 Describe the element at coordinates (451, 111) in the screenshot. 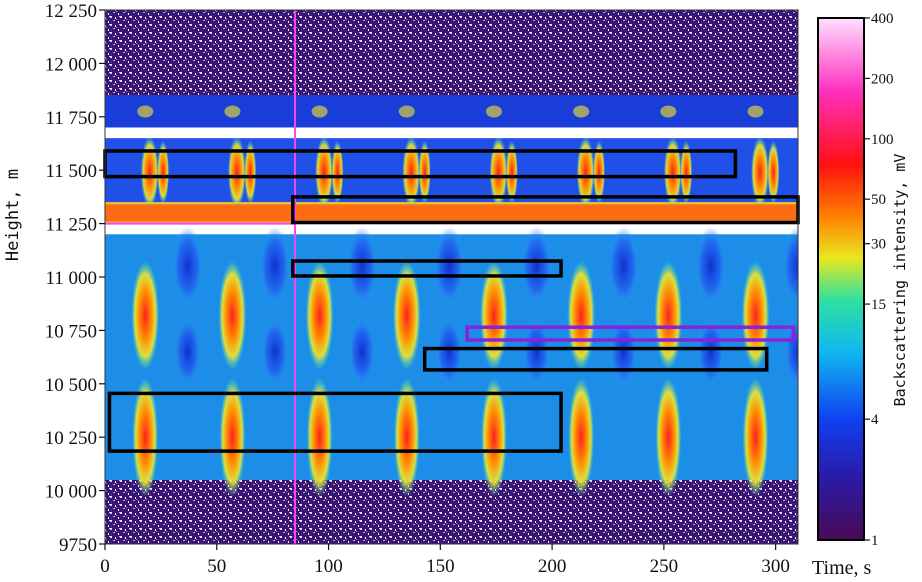

I see `heatmap-layer-low` at that location.